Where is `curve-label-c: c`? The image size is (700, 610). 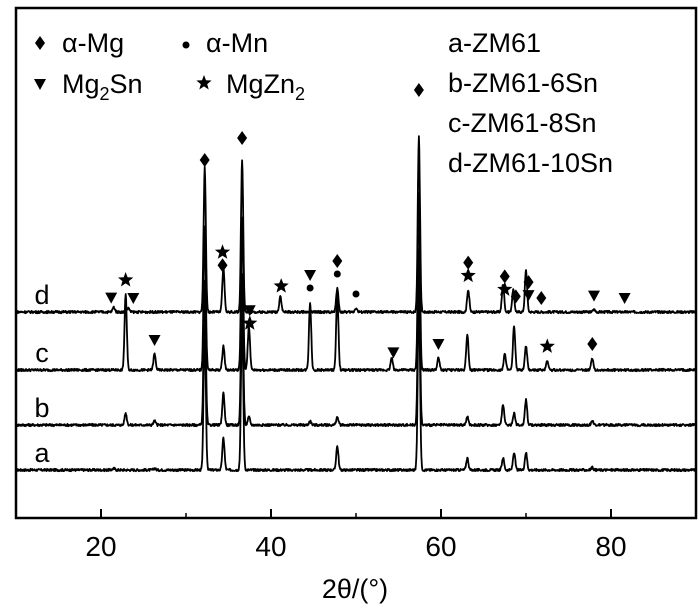 curve-label-c: c is located at coordinates (42, 353).